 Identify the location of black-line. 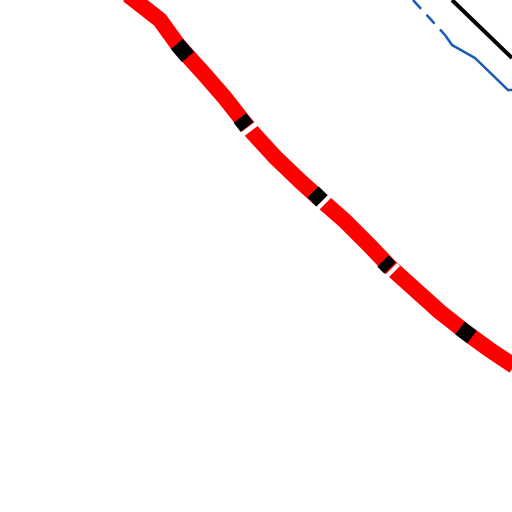
(481, 30).